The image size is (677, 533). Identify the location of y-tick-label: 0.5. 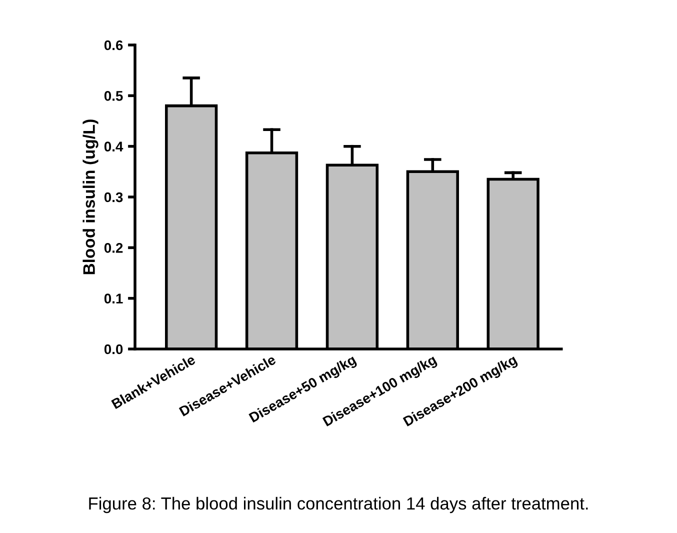
(113, 96).